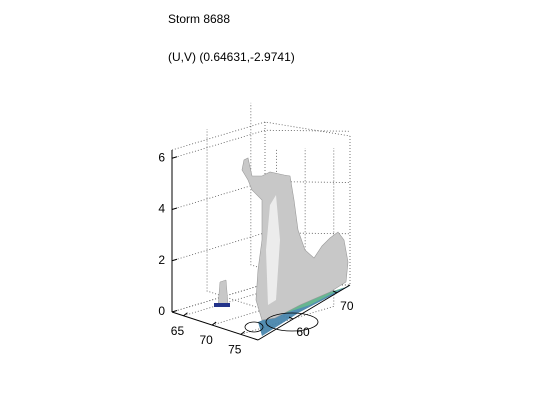 This screenshot has width=533, height=400. Describe the element at coordinates (161, 157) in the screenshot. I see `z-tick-label: 6` at that location.